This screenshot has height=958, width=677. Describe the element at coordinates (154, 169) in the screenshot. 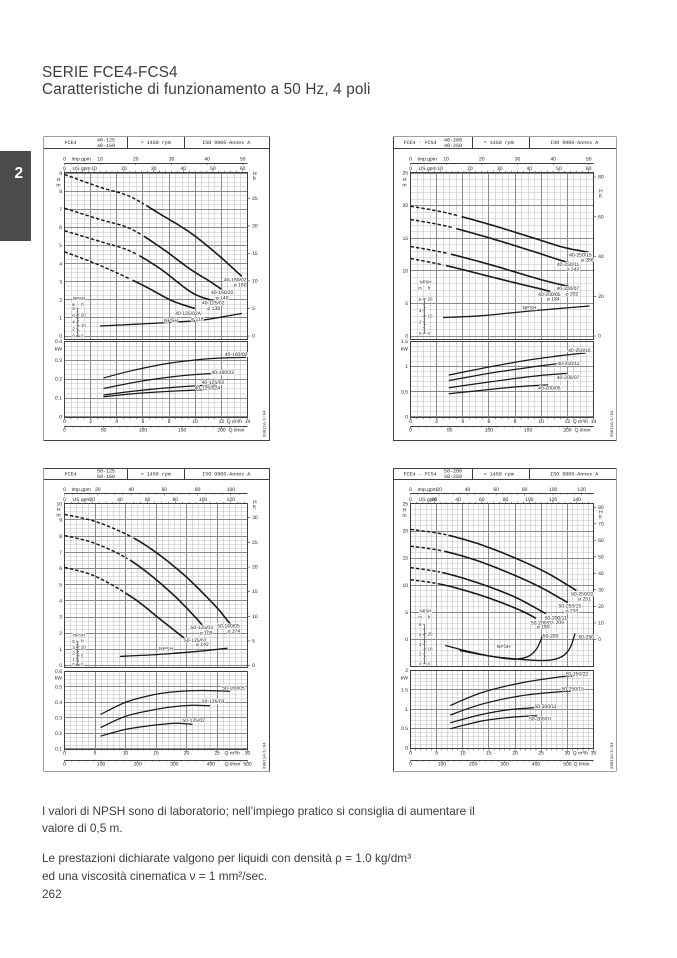

I see `svg-text: 30` at that location.